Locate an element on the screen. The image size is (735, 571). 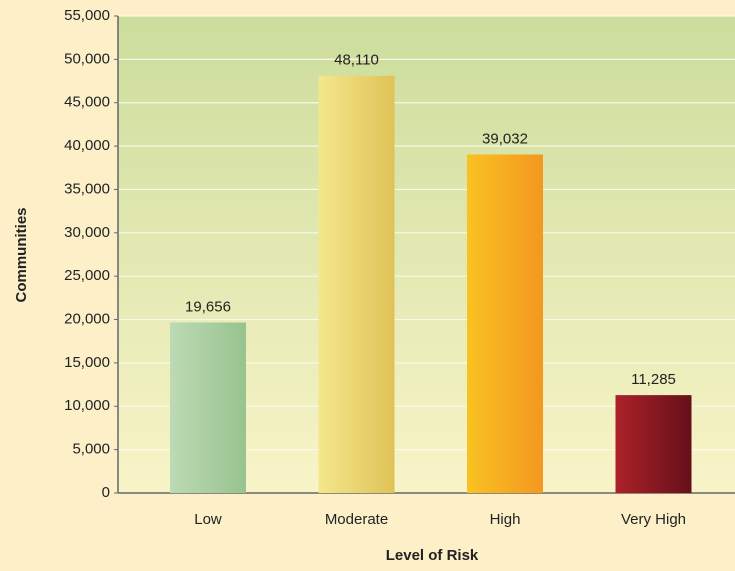
y-tick-label: 35,000 is located at coordinates (87, 188).